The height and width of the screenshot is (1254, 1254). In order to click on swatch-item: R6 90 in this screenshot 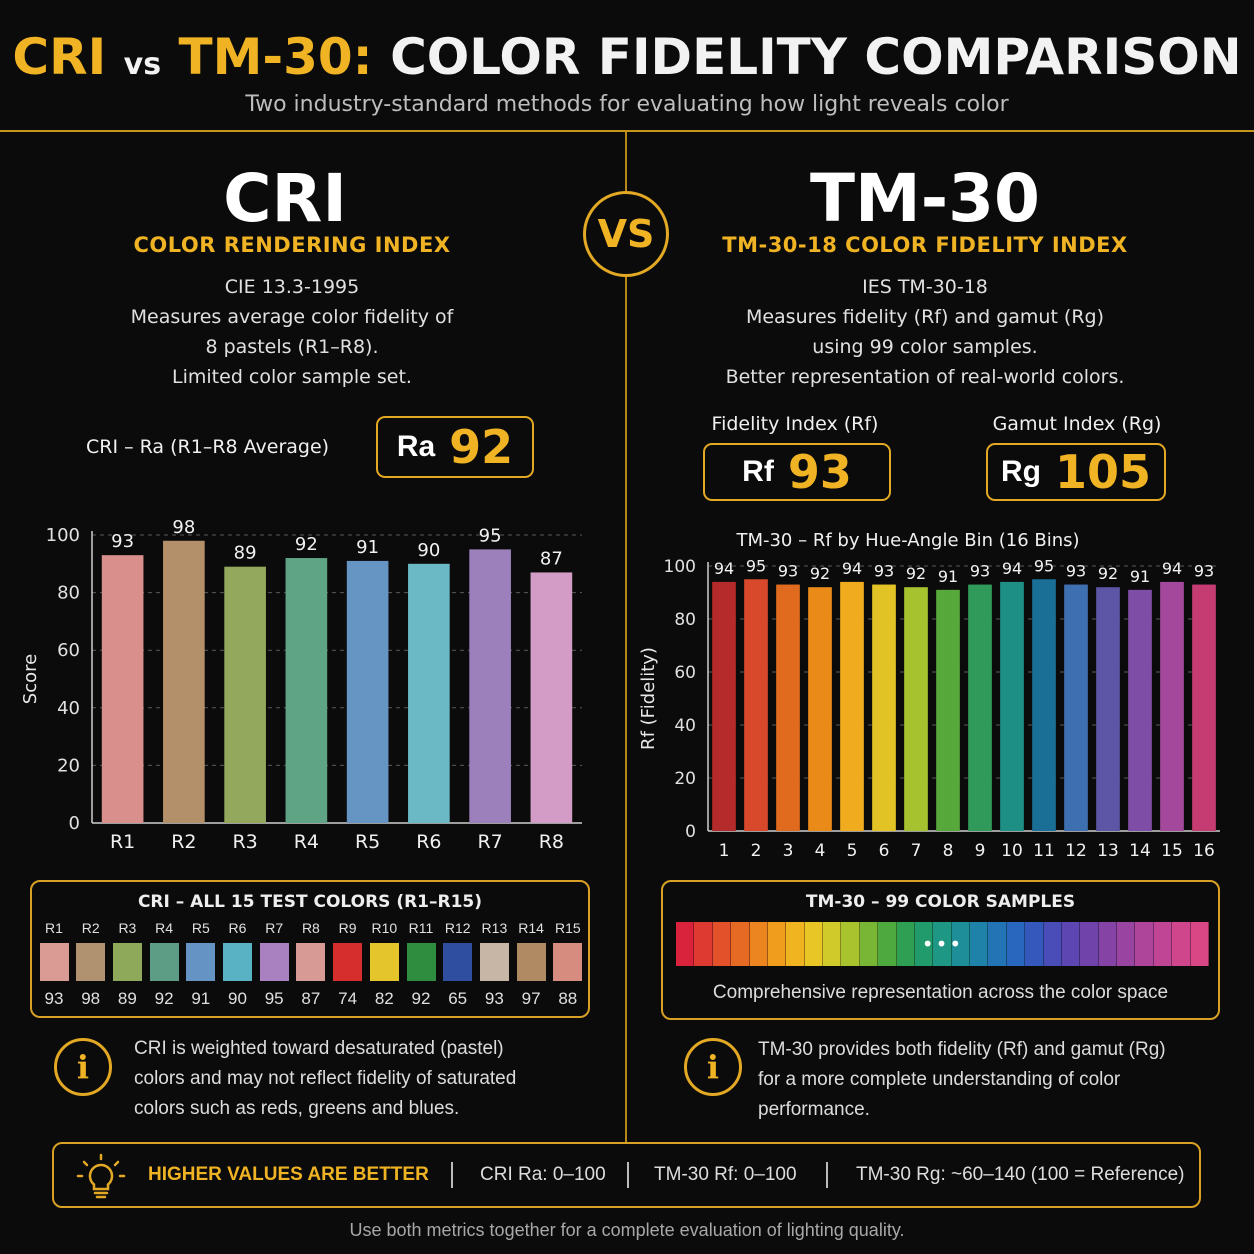, I will do `click(238, 964)`.